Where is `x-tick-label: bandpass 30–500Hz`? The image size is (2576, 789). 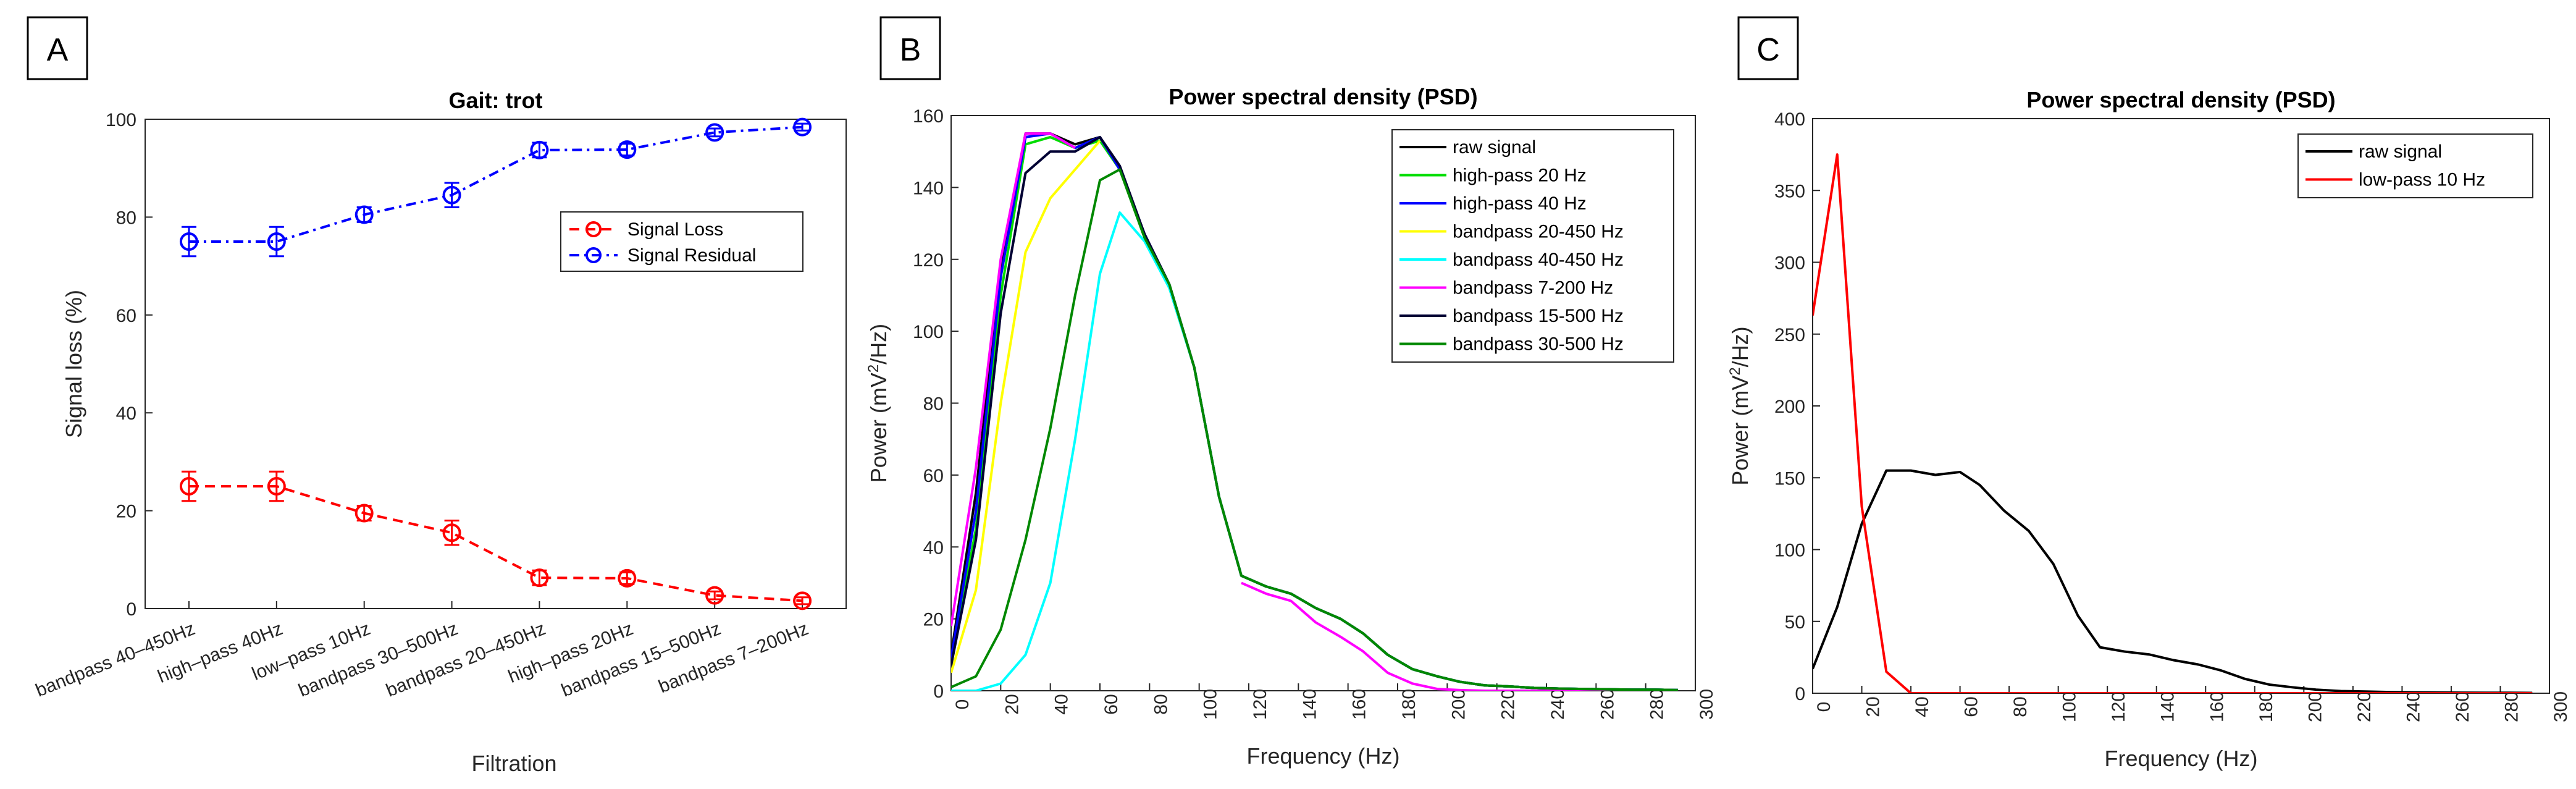
x-tick-label: bandpass 30–500Hz is located at coordinates (378, 659).